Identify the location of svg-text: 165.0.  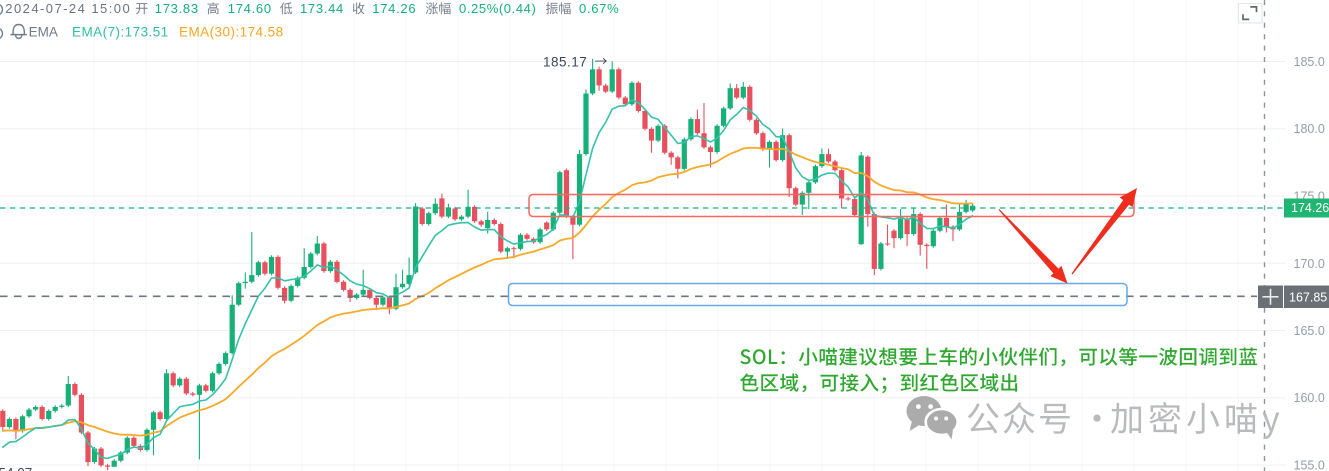
(1309, 331).